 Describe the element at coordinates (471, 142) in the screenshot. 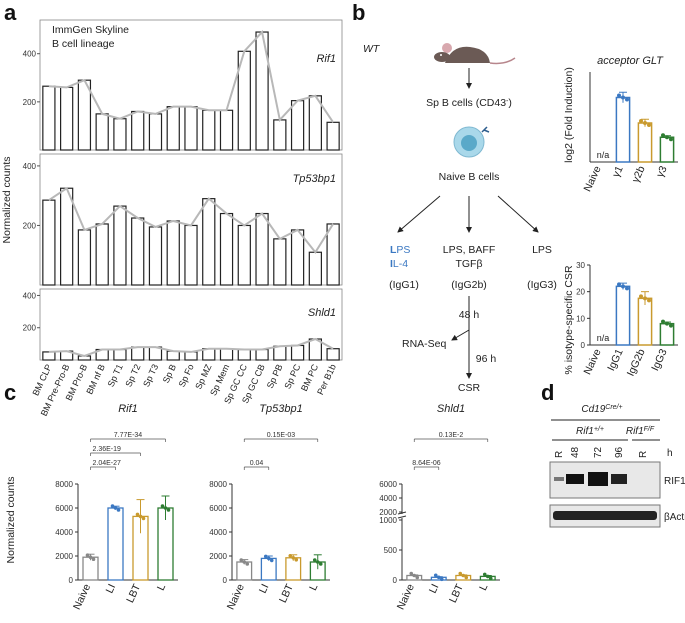

I see `b-cell-icon` at that location.